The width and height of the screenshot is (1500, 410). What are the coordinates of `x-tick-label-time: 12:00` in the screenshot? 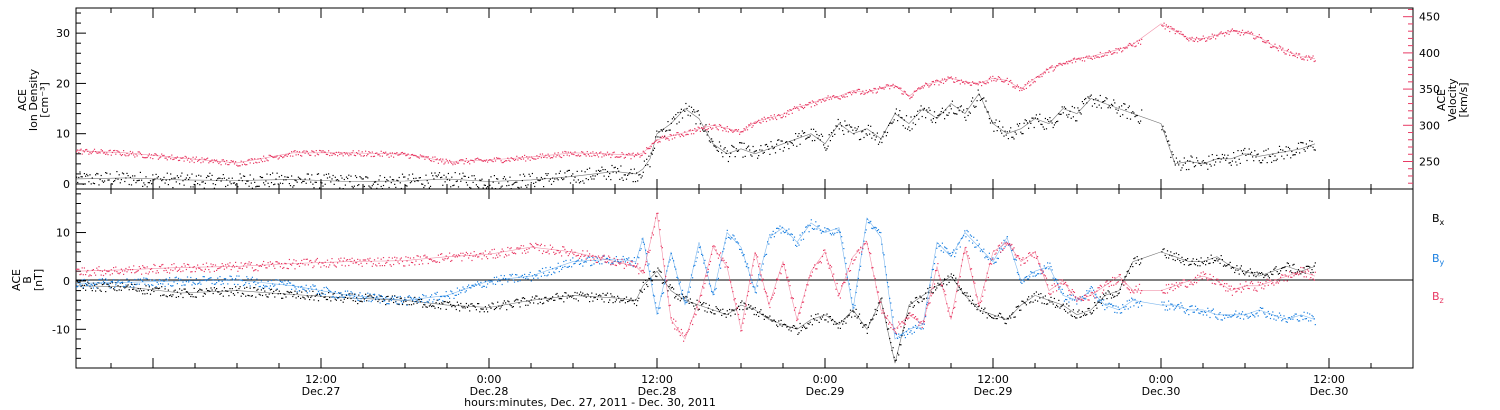 It's located at (1329, 379).